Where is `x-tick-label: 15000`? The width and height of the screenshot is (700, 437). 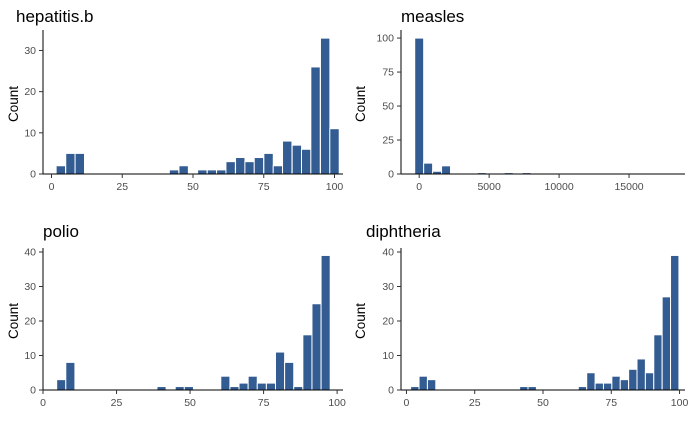
x-tick-label: 15000 is located at coordinates (628, 187).